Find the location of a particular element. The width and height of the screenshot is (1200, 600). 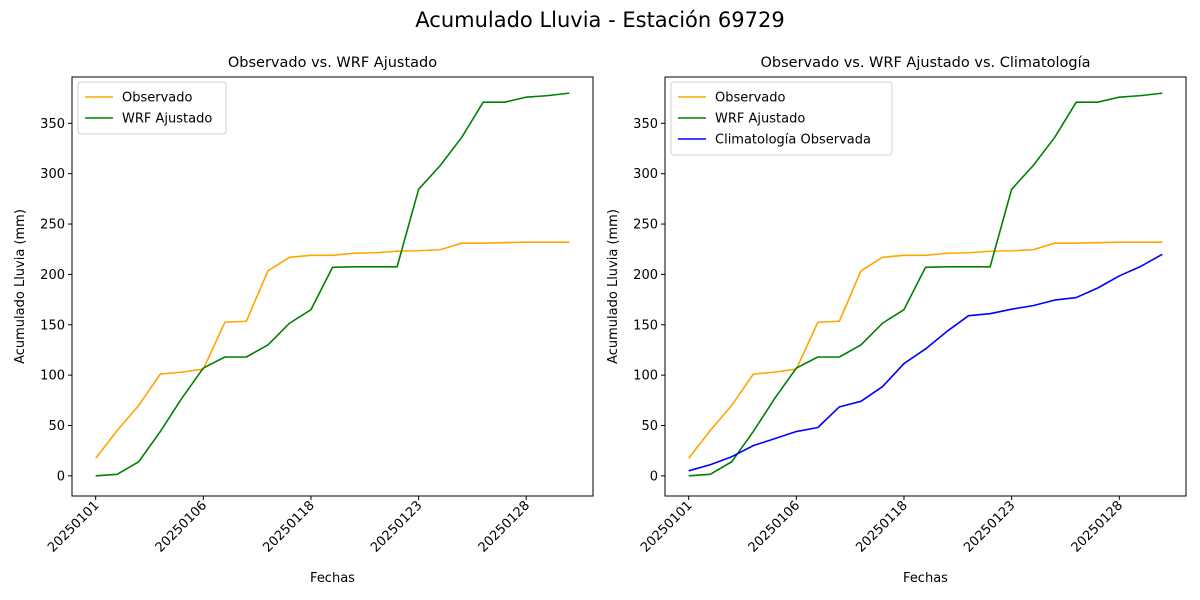

figure-suptitle: Acumulado Lluvia - Estación 69729 is located at coordinates (600, 20).